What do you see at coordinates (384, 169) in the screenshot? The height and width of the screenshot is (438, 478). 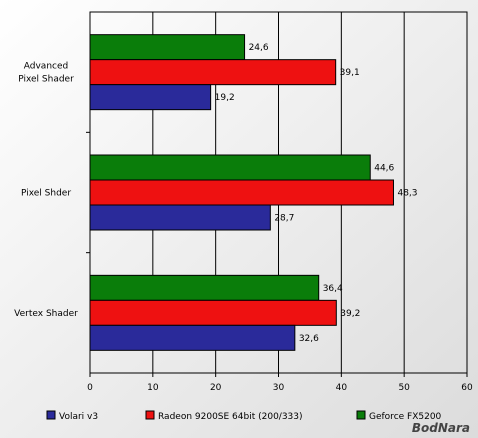 I see `bar-value-label: 44,6` at bounding box center [384, 169].